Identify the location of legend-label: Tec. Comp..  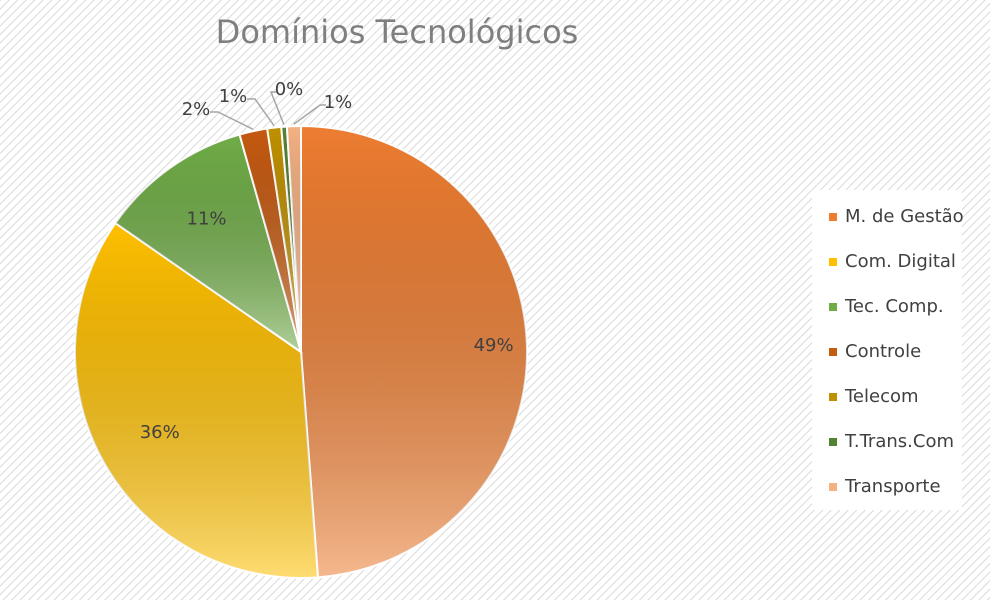
(894, 306).